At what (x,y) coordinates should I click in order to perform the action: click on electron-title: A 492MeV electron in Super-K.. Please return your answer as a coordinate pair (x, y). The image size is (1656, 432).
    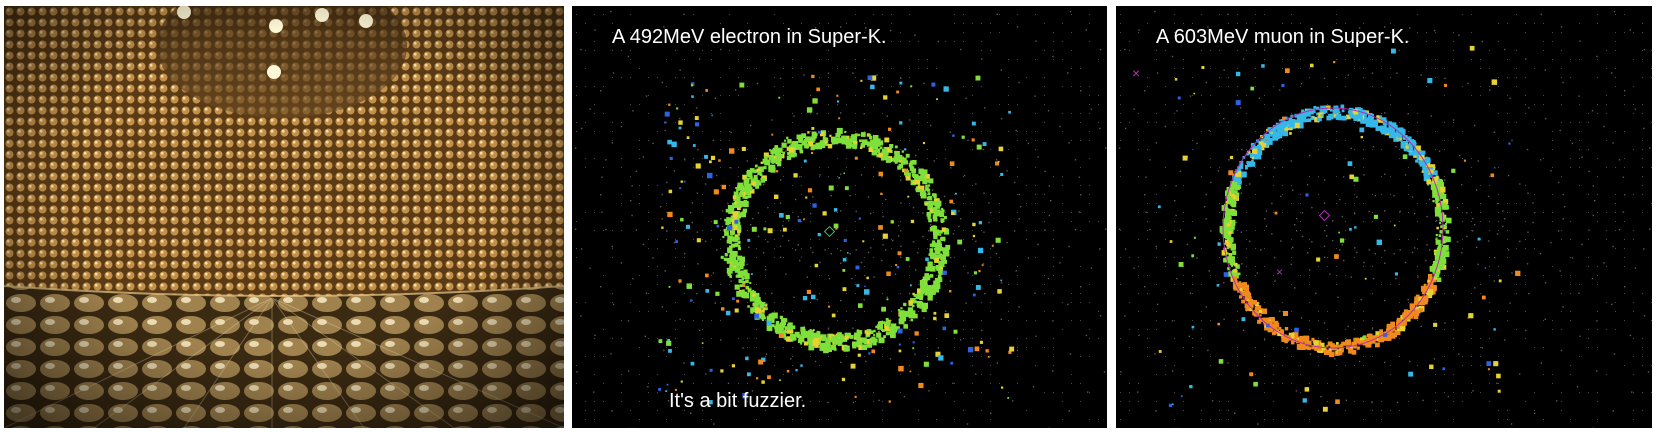
    Looking at the image, I should click on (749, 37).